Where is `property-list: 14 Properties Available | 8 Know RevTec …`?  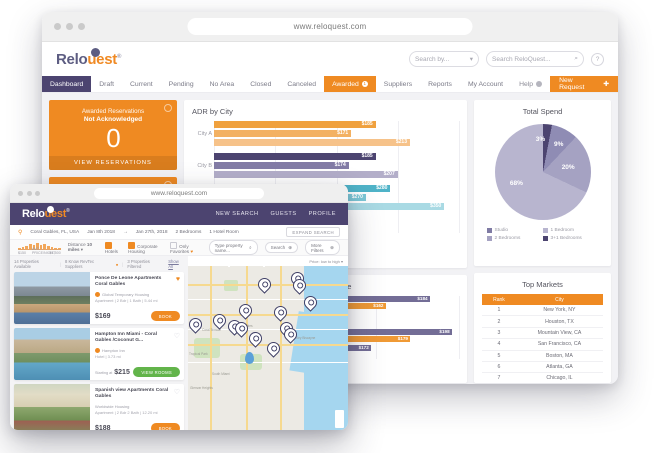 property-list: 14 Properties Available | 8 Know RevTec … is located at coordinates (99, 343).